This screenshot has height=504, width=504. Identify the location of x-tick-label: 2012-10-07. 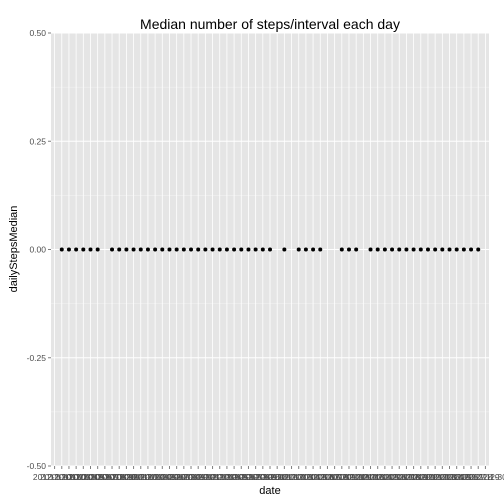
(98, 477).